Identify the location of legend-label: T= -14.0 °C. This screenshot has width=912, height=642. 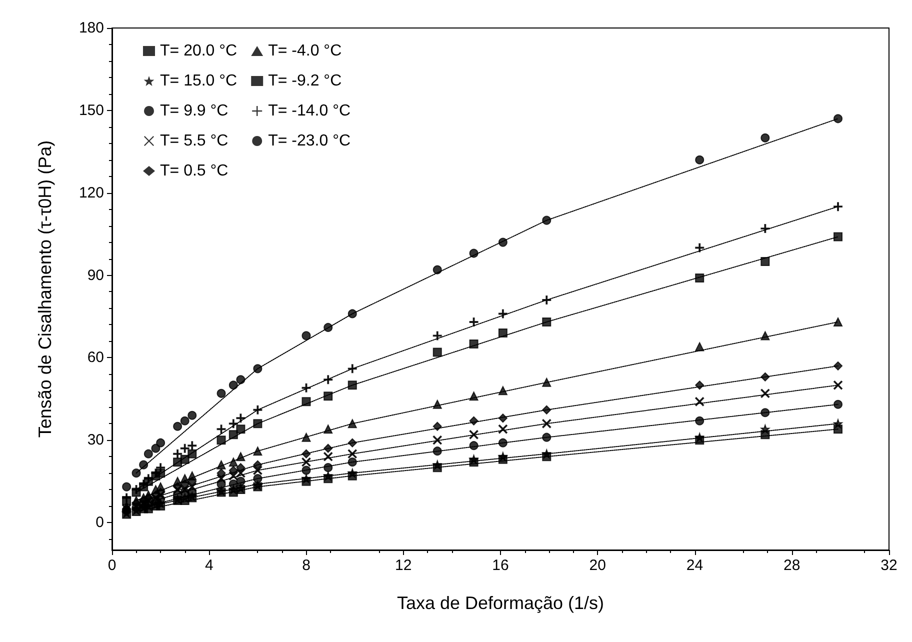
(309, 111).